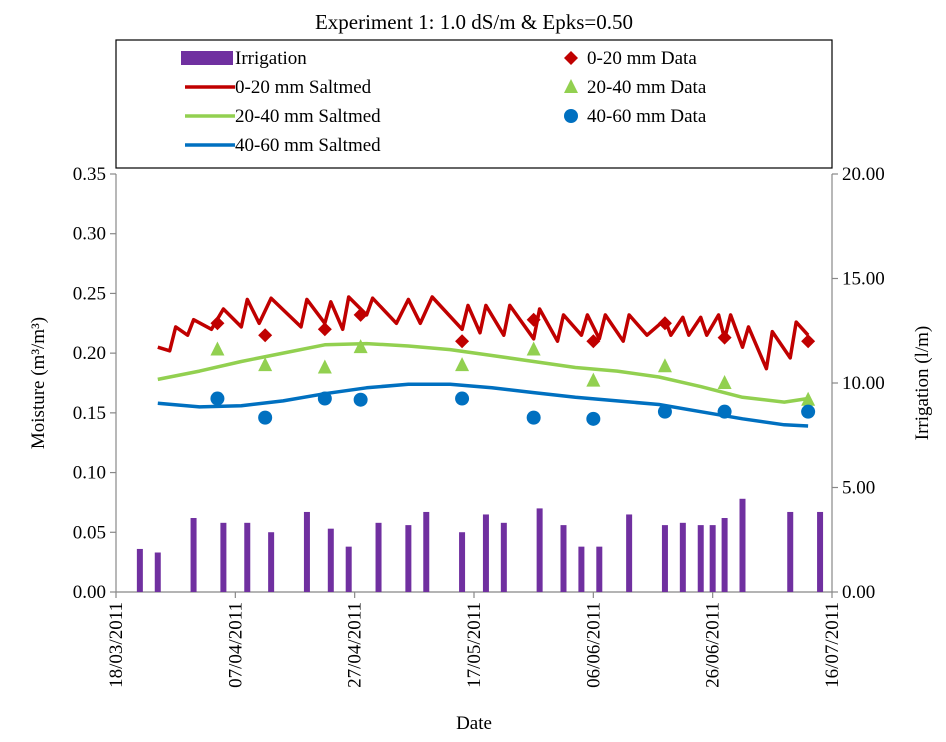 The width and height of the screenshot is (946, 742). What do you see at coordinates (474, 723) in the screenshot?
I see `x-axis-title: Date` at bounding box center [474, 723].